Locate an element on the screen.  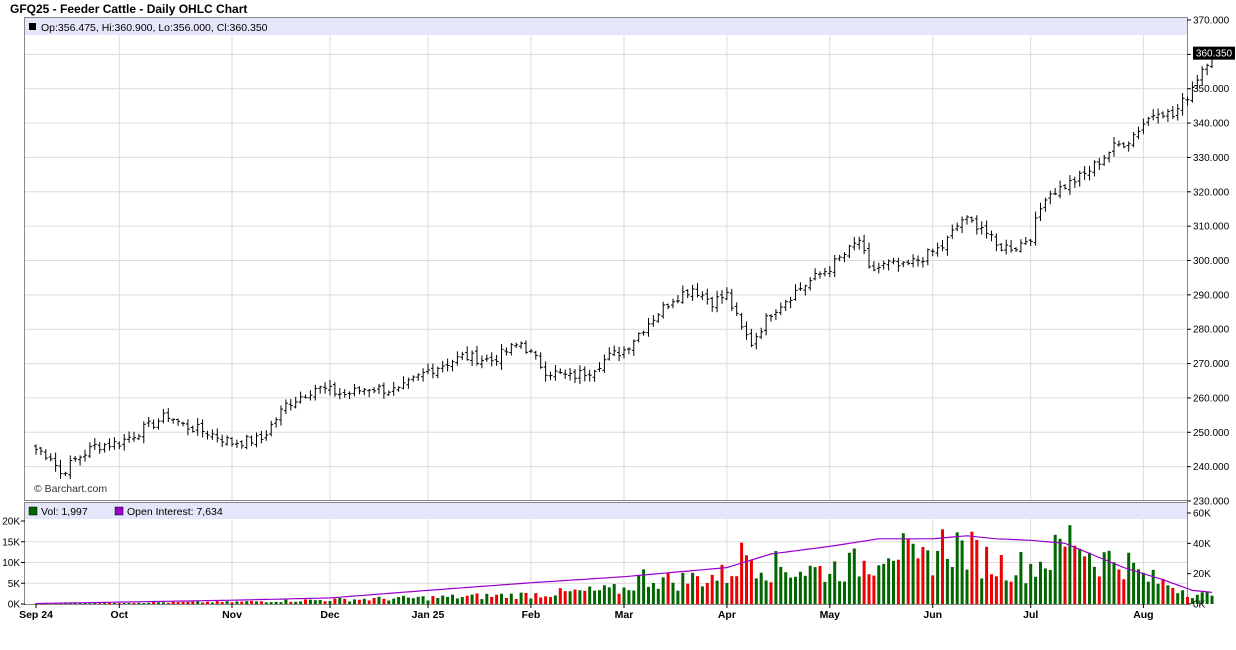
volume-gridlines is located at coordinates (606, 562).